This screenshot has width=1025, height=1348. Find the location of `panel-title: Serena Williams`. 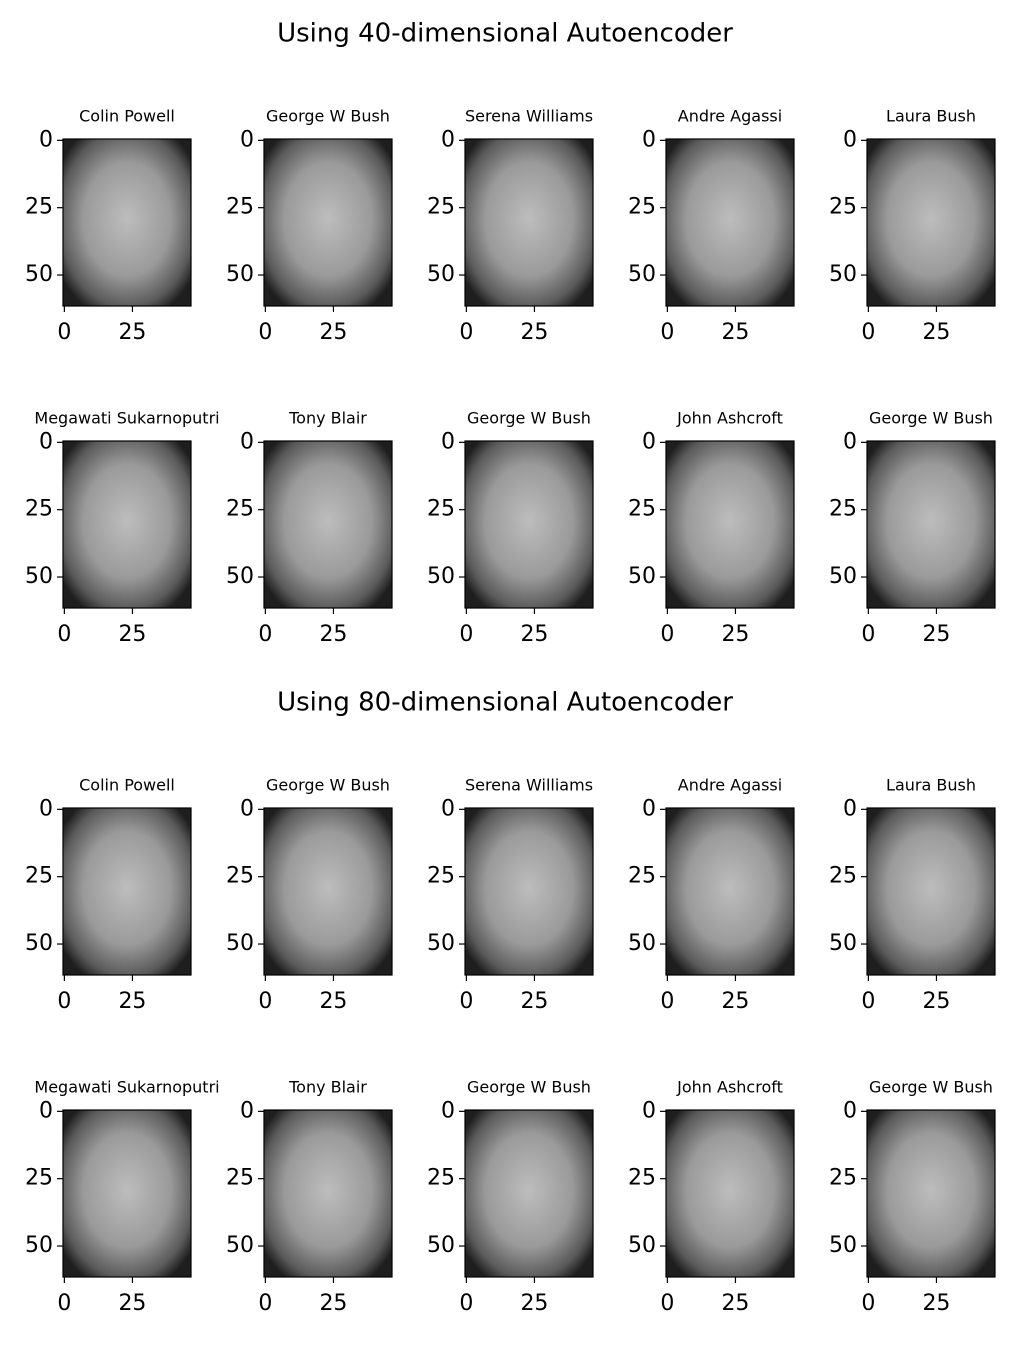

panel-title: Serena Williams is located at coordinates (529, 785).